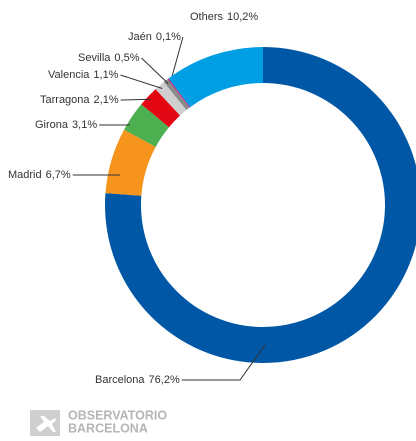 Image resolution: width=416 pixels, height=441 pixels. I want to click on data-label: Madrid 6,7%, so click(39, 175).